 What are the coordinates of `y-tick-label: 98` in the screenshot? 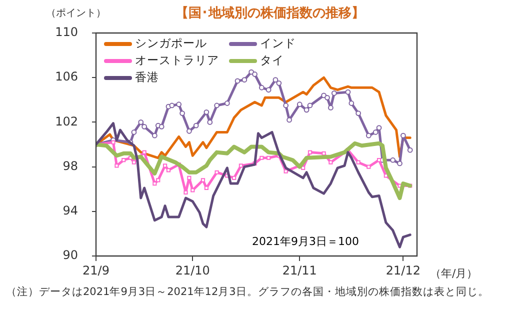 It's located at (70, 165).